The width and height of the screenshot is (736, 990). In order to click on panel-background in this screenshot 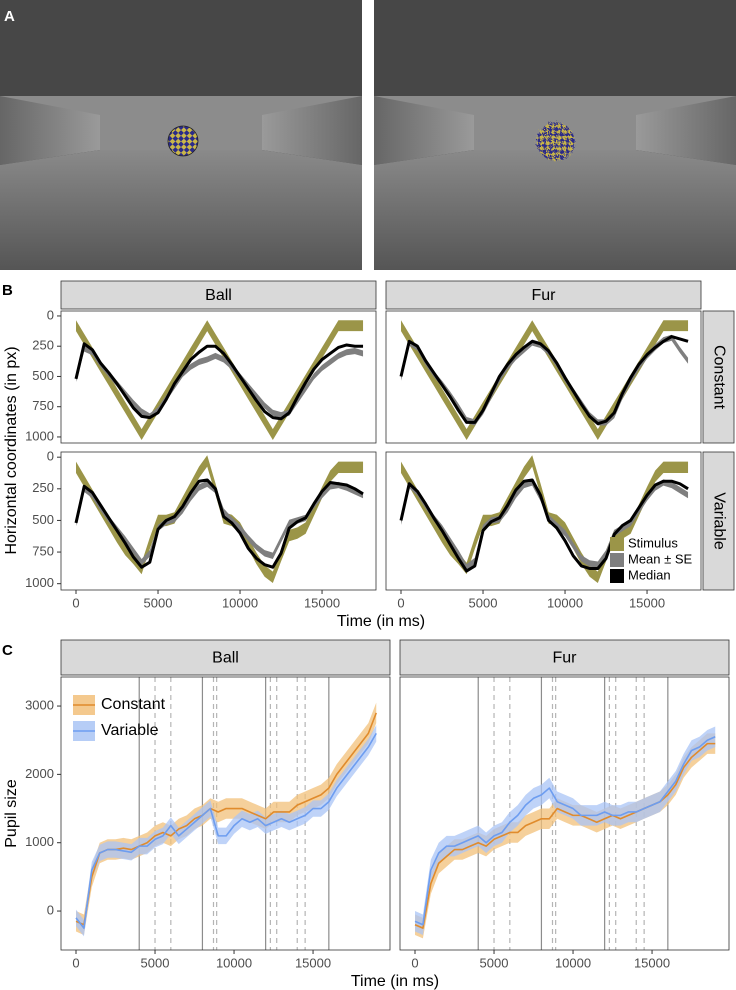, I will do `click(218, 521)`.